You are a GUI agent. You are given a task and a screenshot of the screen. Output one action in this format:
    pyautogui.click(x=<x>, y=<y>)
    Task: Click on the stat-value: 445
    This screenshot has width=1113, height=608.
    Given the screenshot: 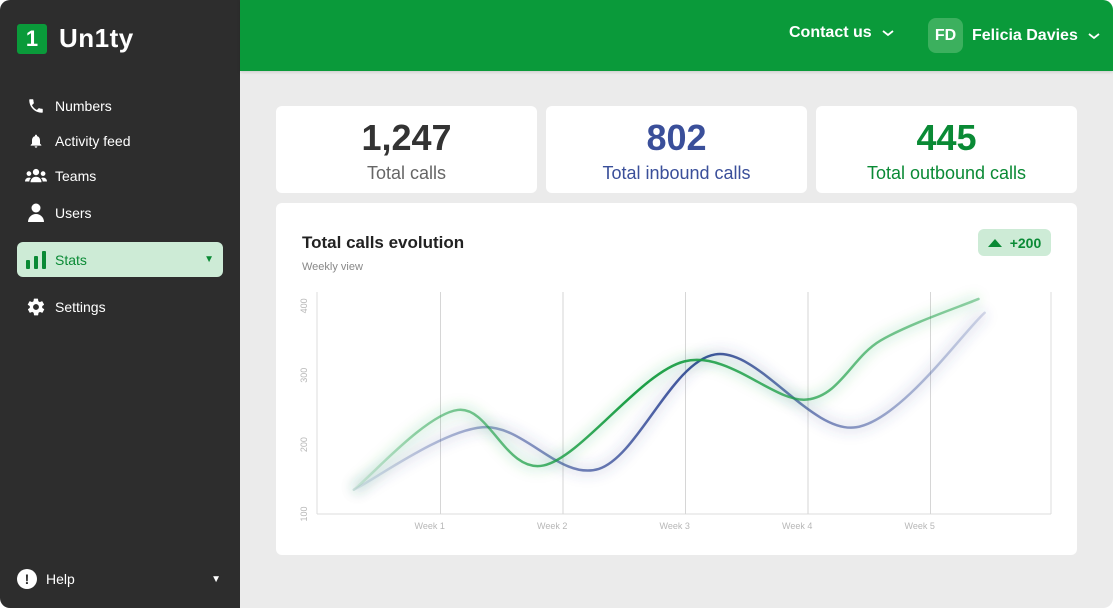 What is the action you would take?
    pyautogui.click(x=946, y=137)
    